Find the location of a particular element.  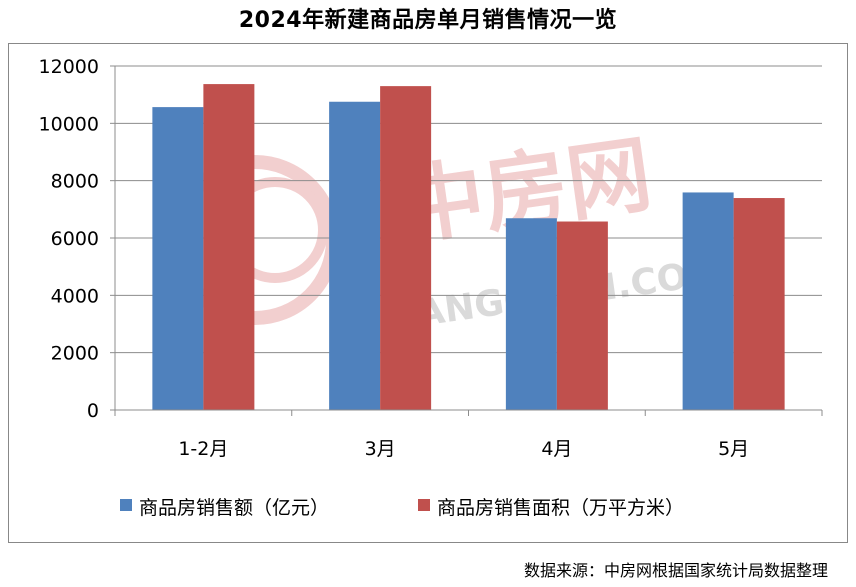

legend-label: 商品房销售额（亿元） is located at coordinates (234, 508).